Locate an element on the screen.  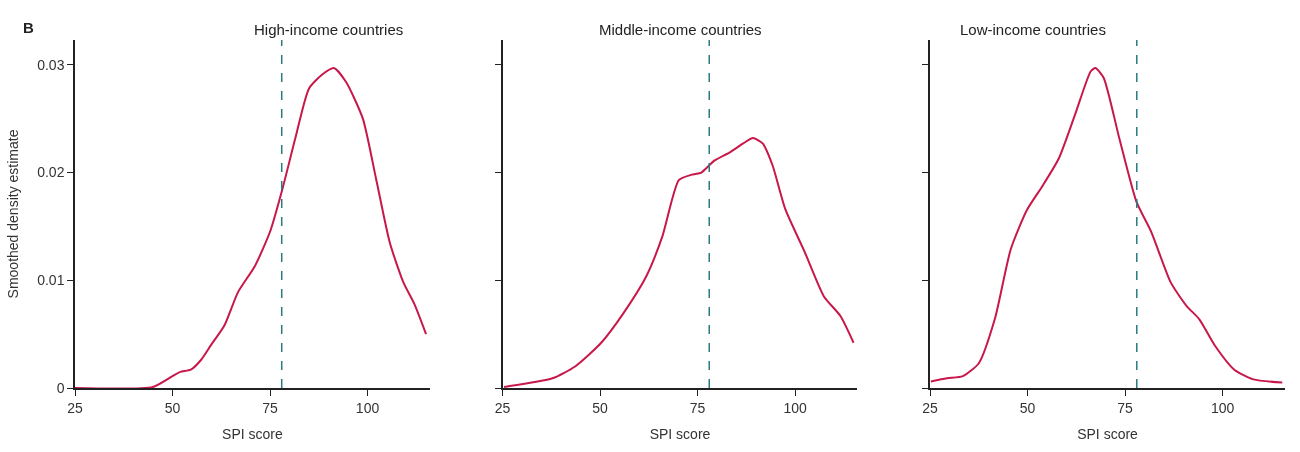
chart-title: High-income countries is located at coordinates (329, 29).